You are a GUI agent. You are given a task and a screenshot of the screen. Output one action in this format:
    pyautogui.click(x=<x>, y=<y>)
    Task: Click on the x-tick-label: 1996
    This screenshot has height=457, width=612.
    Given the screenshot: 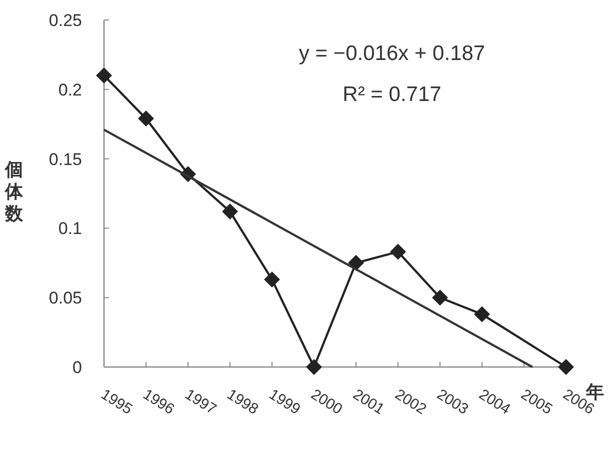 What is the action you would take?
    pyautogui.click(x=159, y=402)
    